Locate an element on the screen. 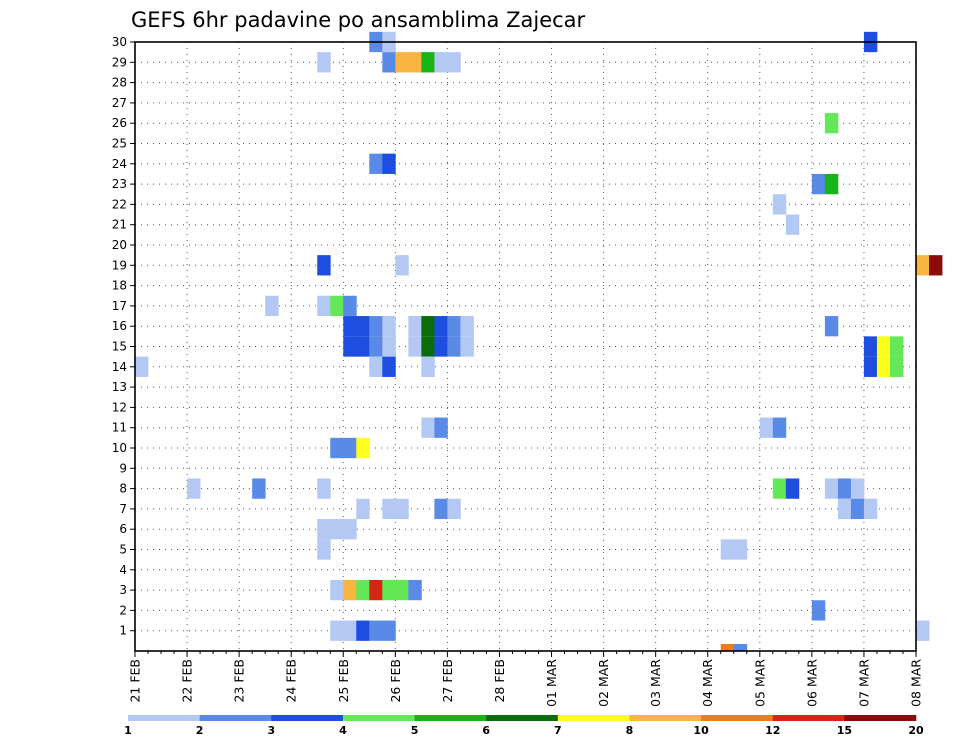 The image size is (960, 742). y-tick-label: 30 is located at coordinates (119, 42).